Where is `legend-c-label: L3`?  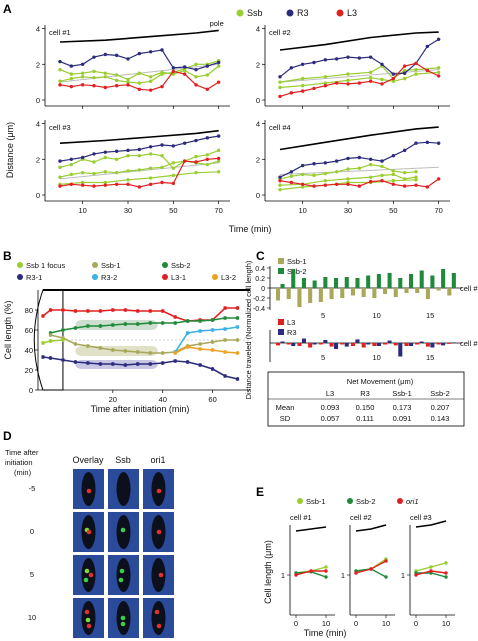
legend-c-label: L3 is located at coordinates (291, 322).